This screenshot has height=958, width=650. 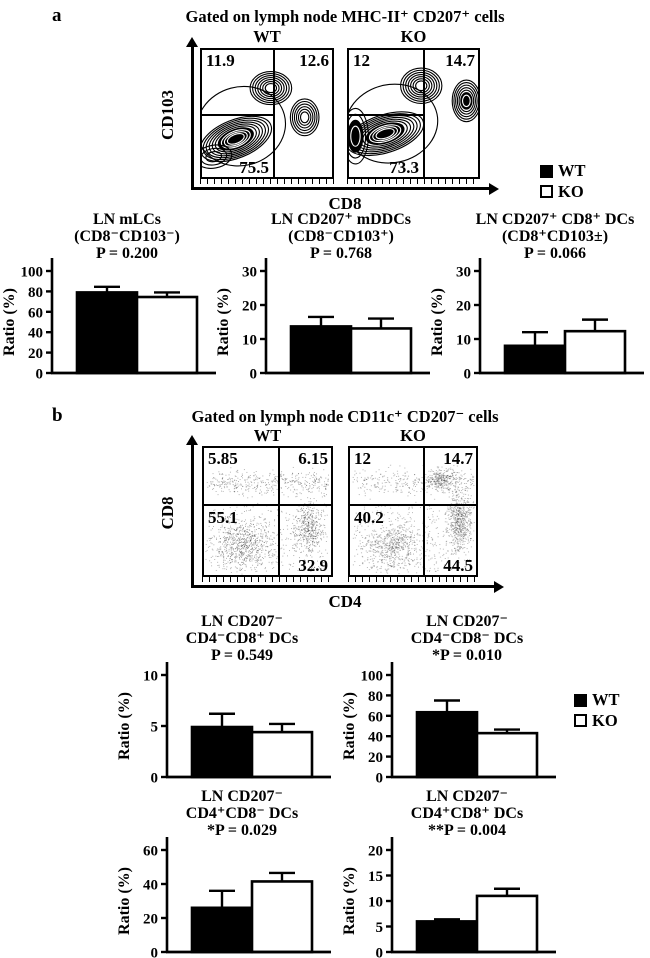 I want to click on panel-b-gate-title: Gated on lymph node CD11c⁺ CD207⁻ cells, so click(x=345, y=416).